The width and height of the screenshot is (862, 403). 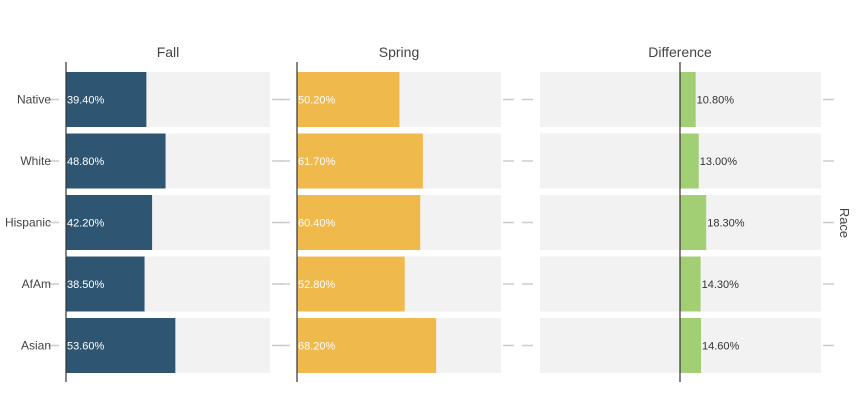 I want to click on difference-bar-asian, so click(x=691, y=345).